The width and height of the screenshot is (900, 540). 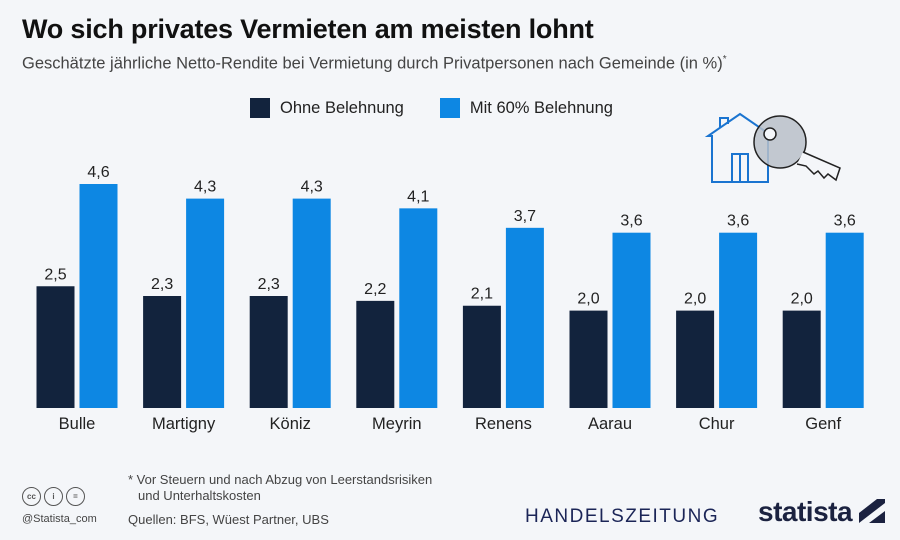 I want to click on handelszeitung-logo: HANDELSZEITUNG, so click(x=622, y=516).